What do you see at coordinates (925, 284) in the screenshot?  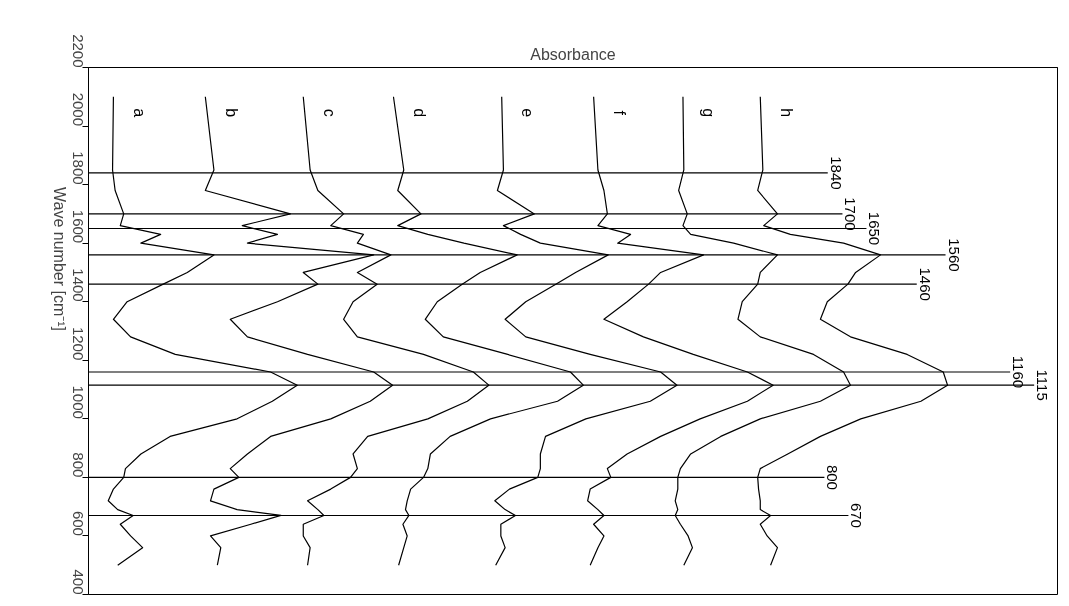 I see `ref-line-label: 1460` at bounding box center [925, 284].